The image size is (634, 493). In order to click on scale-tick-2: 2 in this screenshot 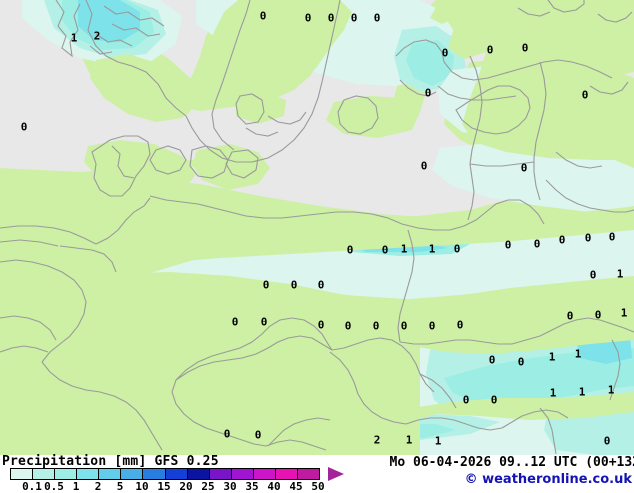, I will do `click(98, 486)`.